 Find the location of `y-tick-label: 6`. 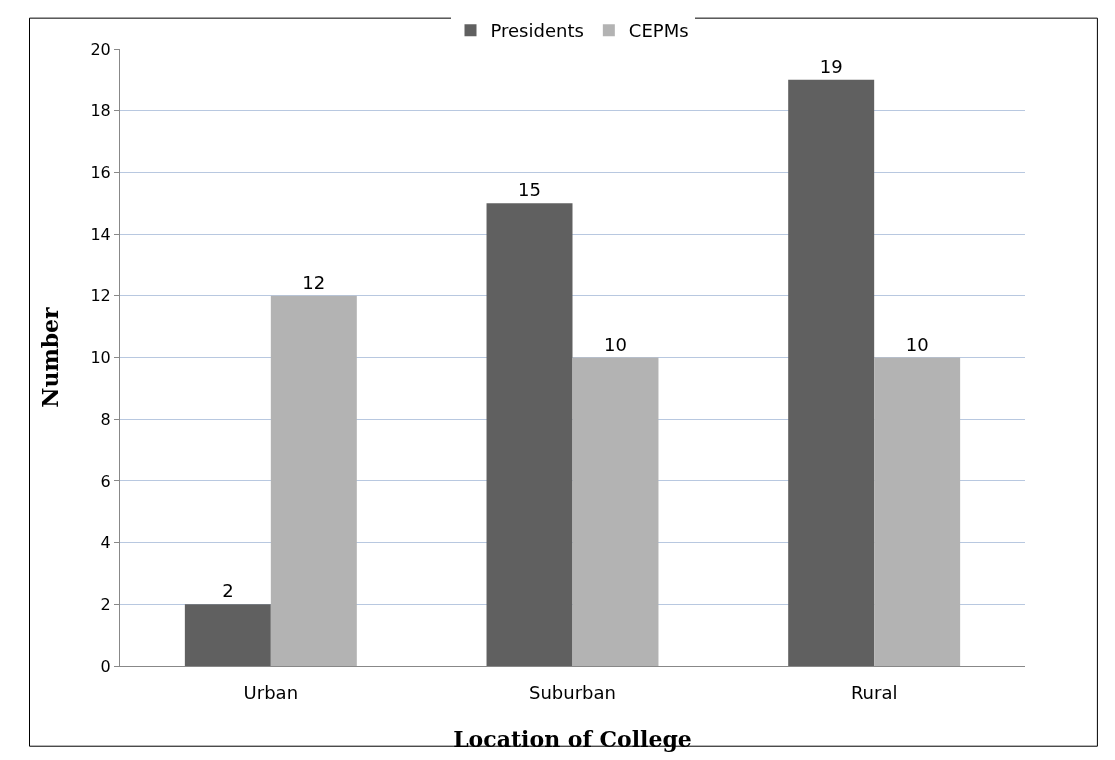

y-tick-label: 6 is located at coordinates (105, 481).